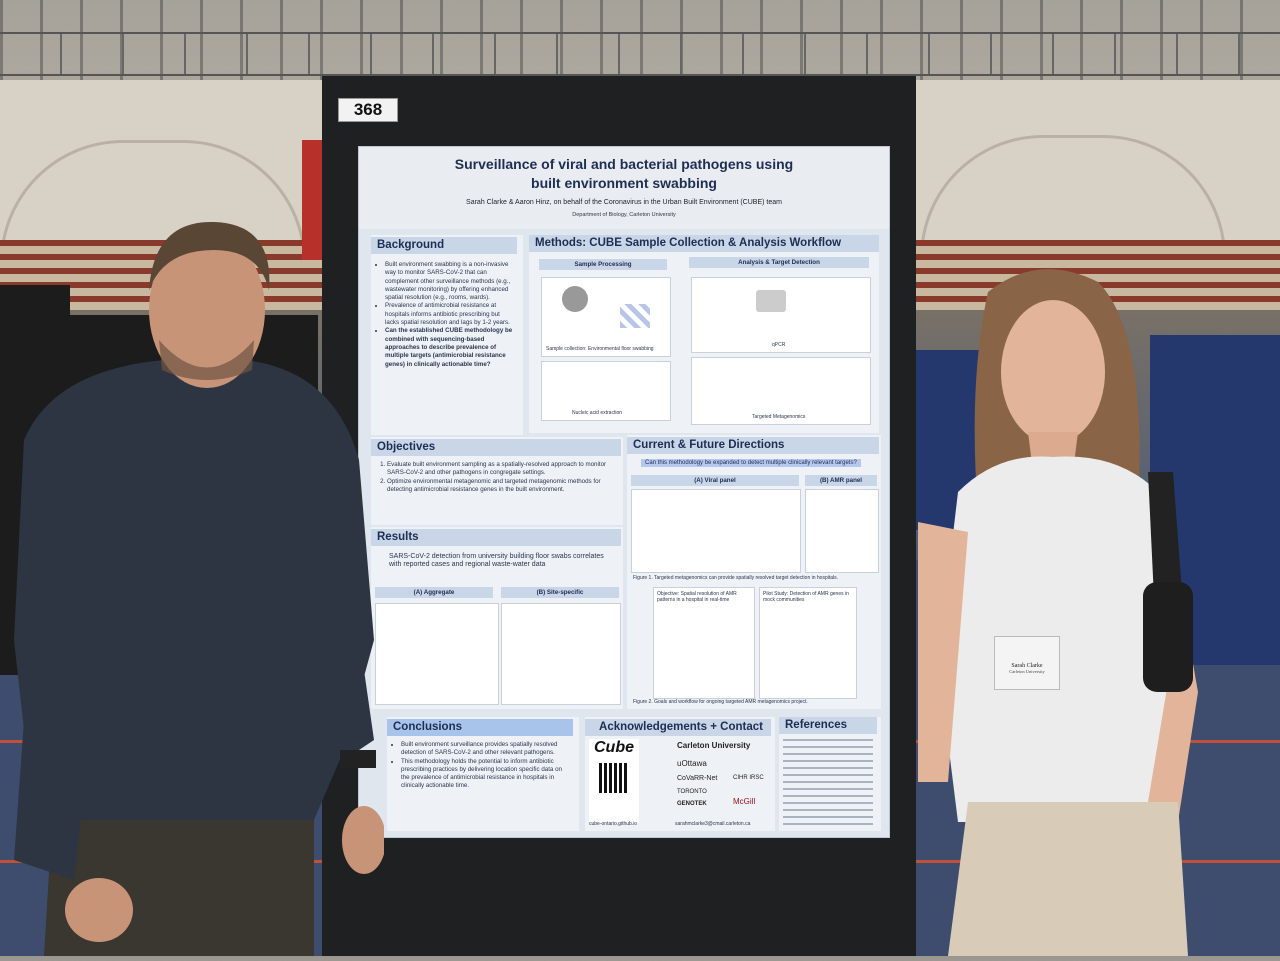 This screenshot has height=961, width=1280. What do you see at coordinates (480, 727) in the screenshot?
I see `conclusions-heading: Conclusions` at bounding box center [480, 727].